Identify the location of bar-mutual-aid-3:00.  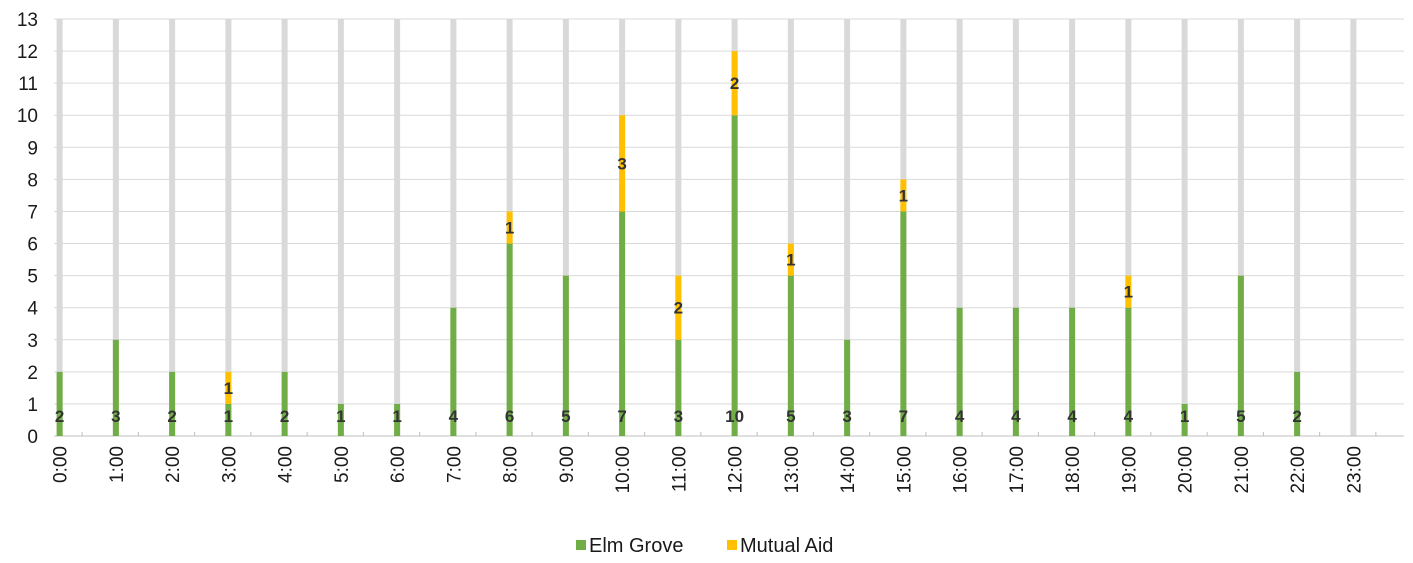
(228, 387).